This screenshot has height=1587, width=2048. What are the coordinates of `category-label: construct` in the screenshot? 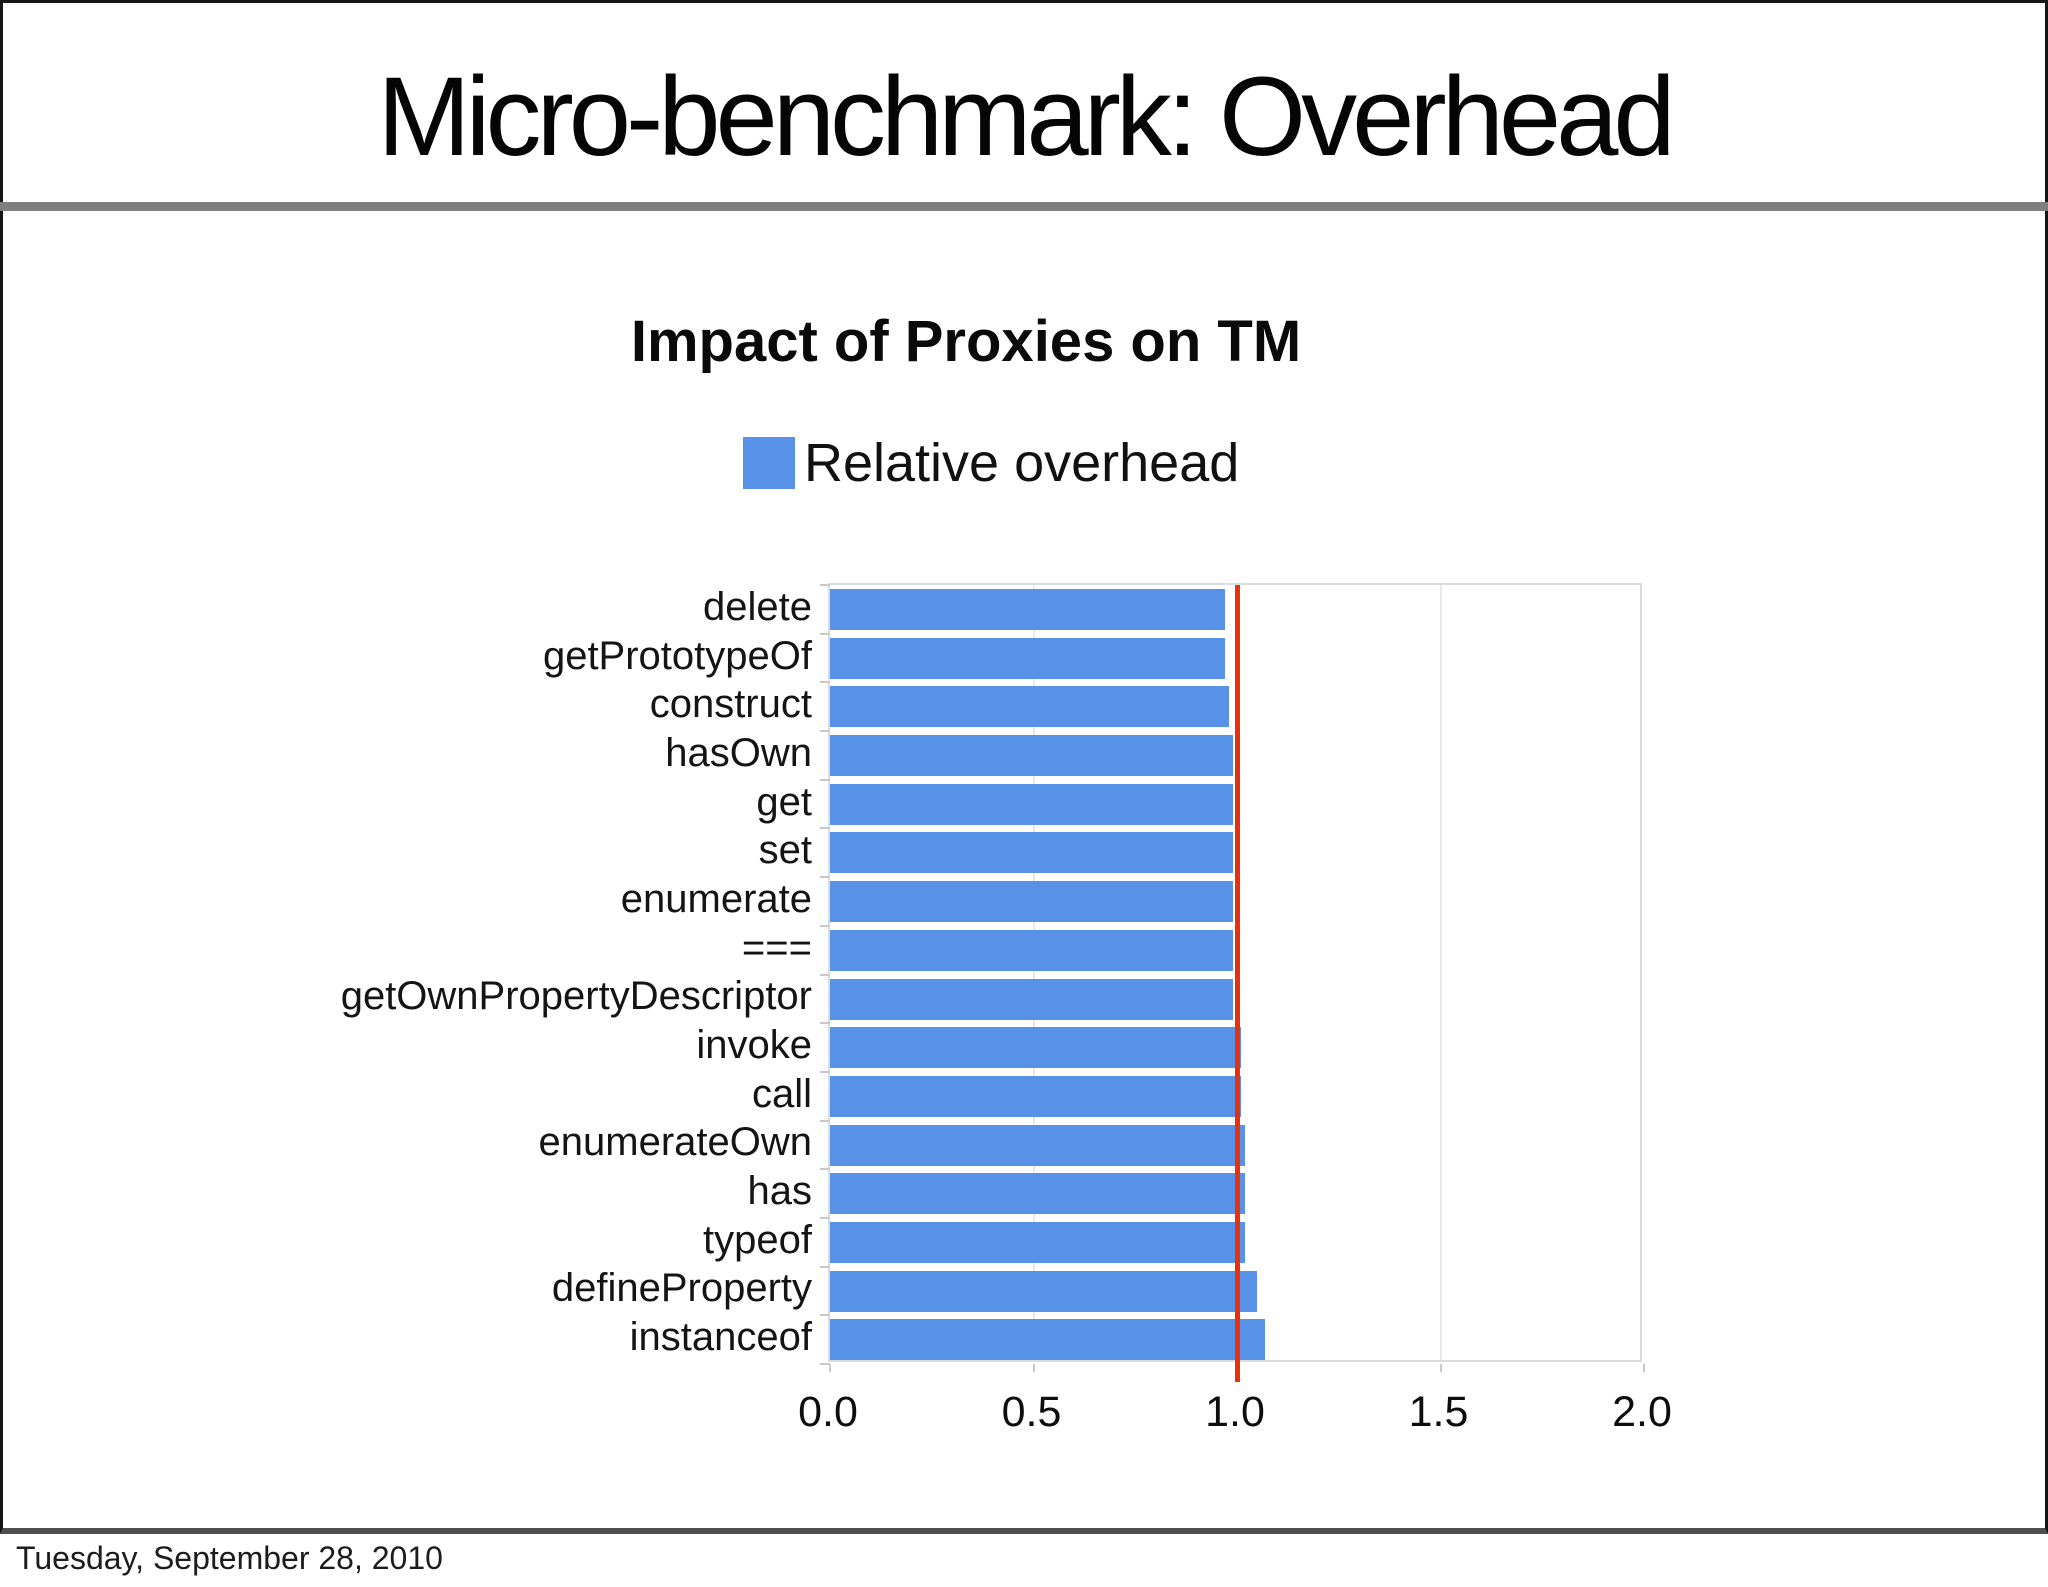 It's located at (730, 704).